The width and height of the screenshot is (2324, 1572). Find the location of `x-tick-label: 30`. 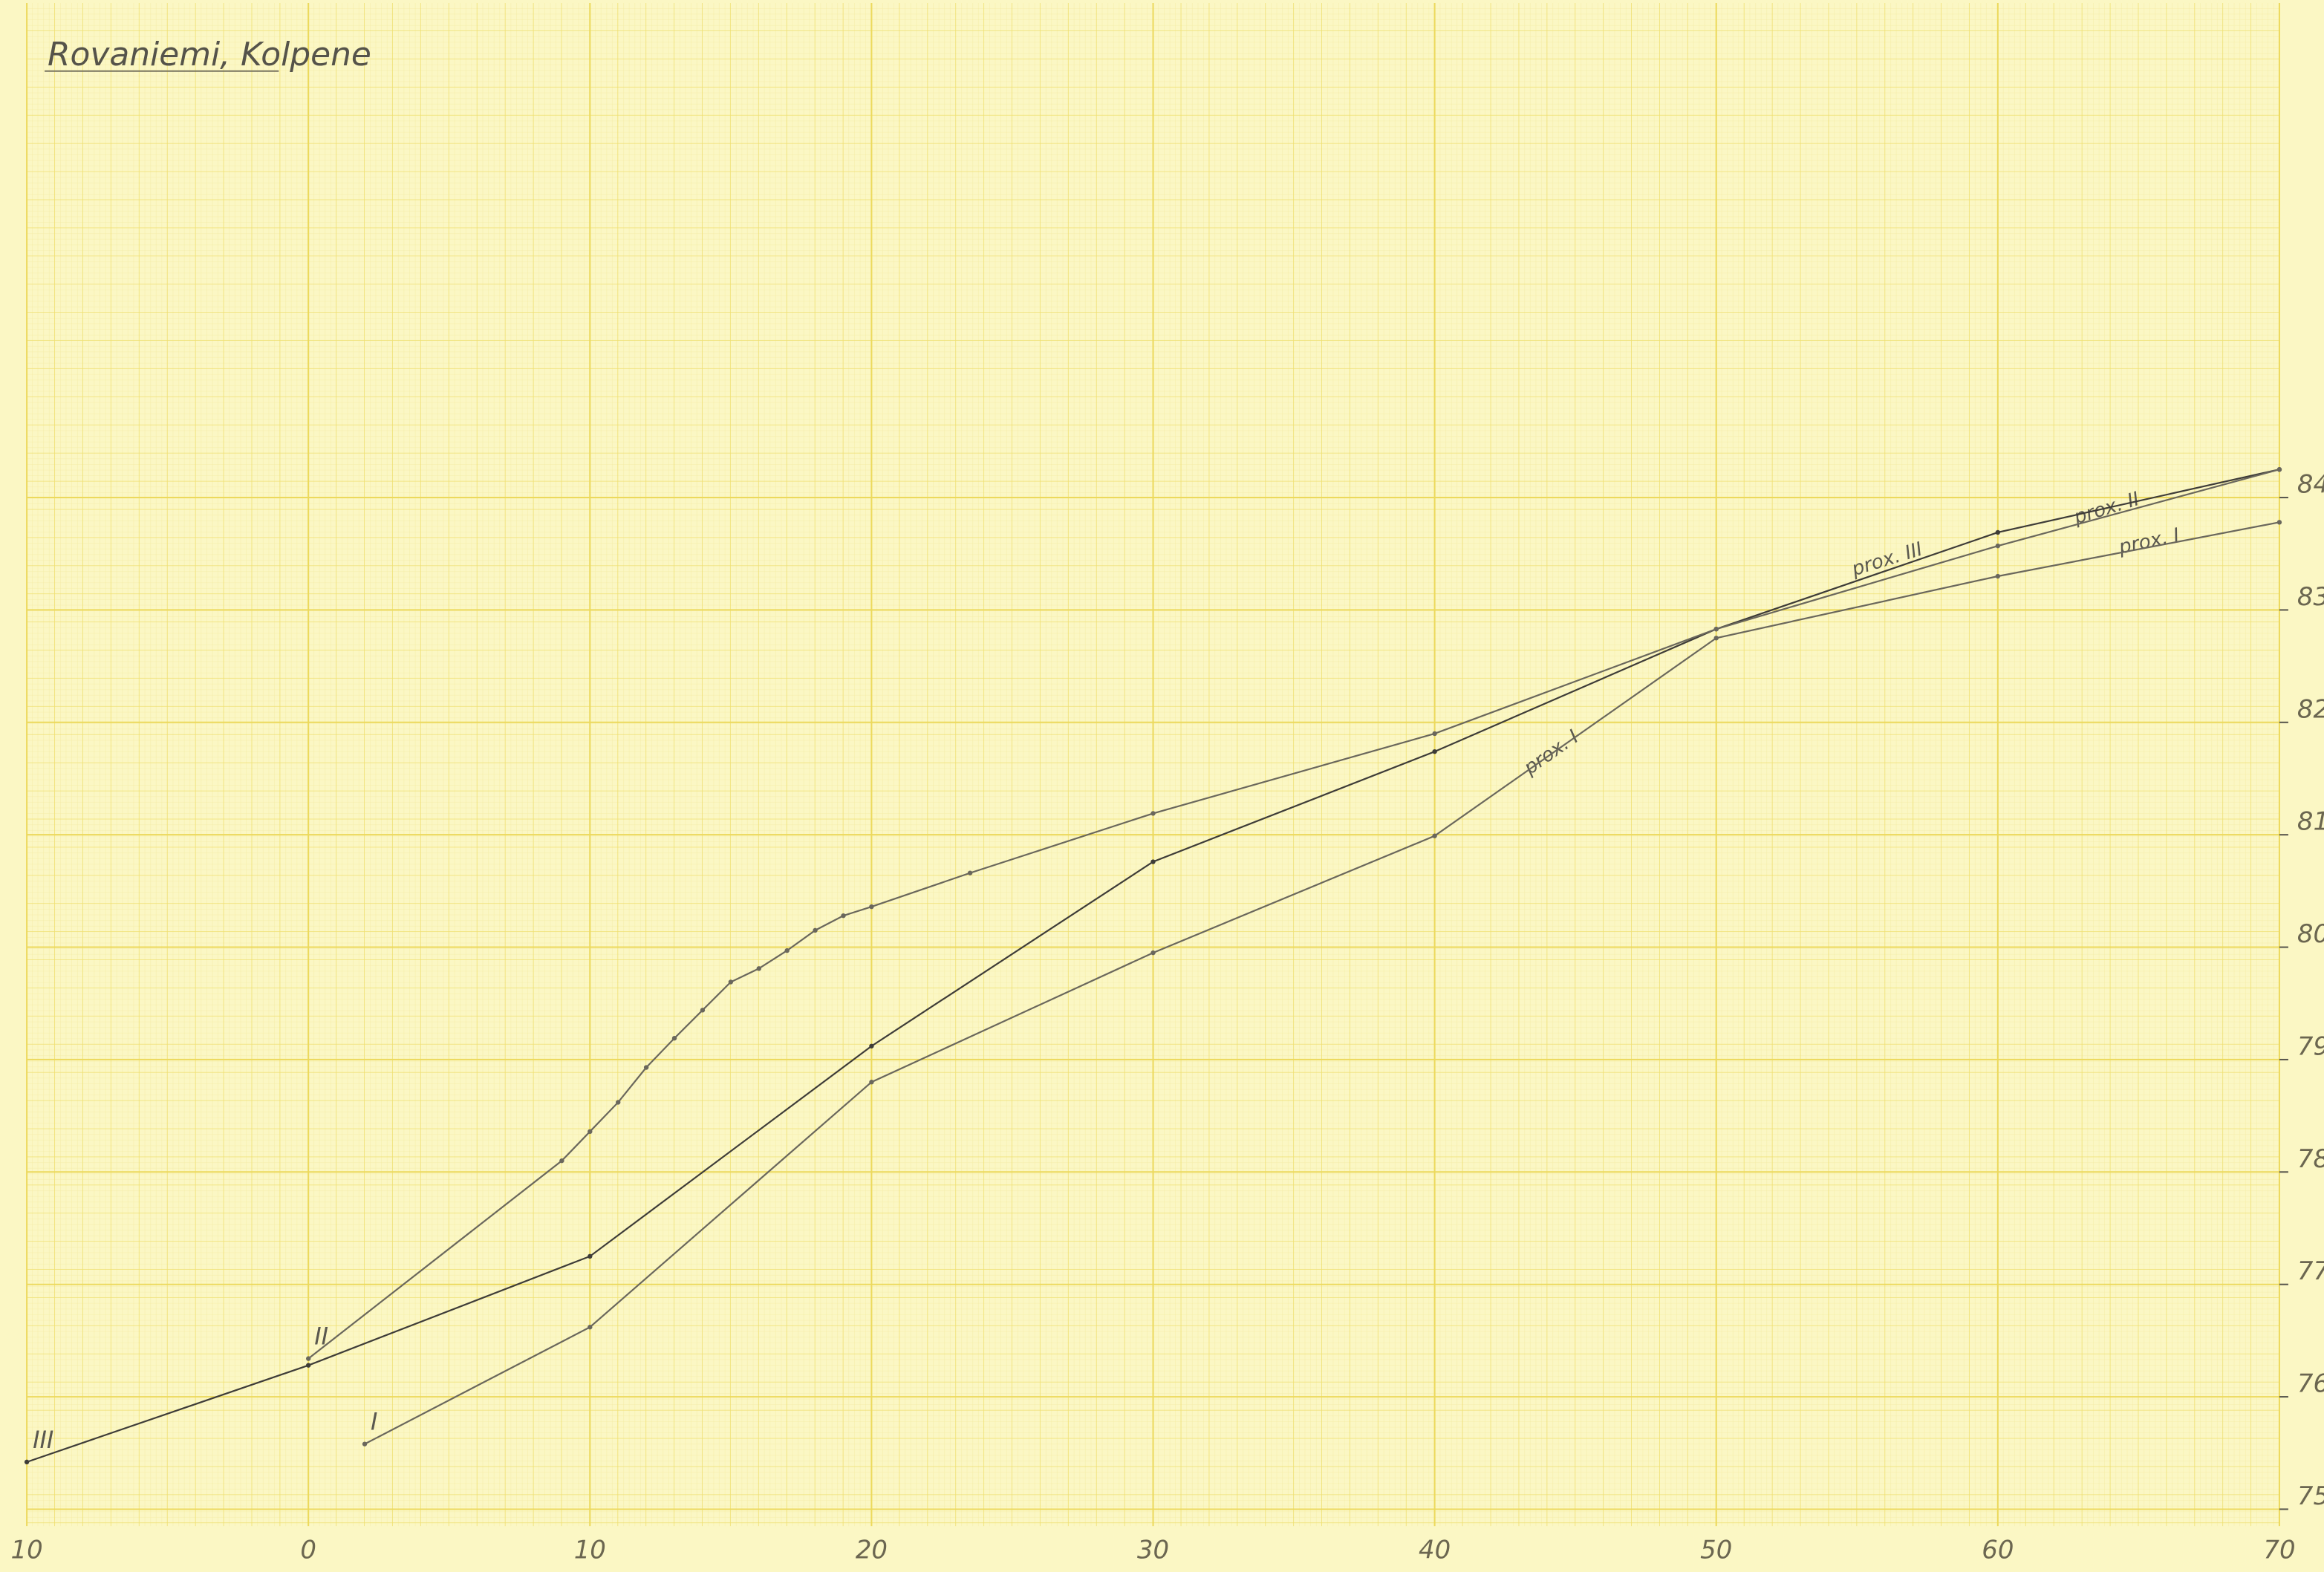

x-tick-label: 30 is located at coordinates (1153, 1551).